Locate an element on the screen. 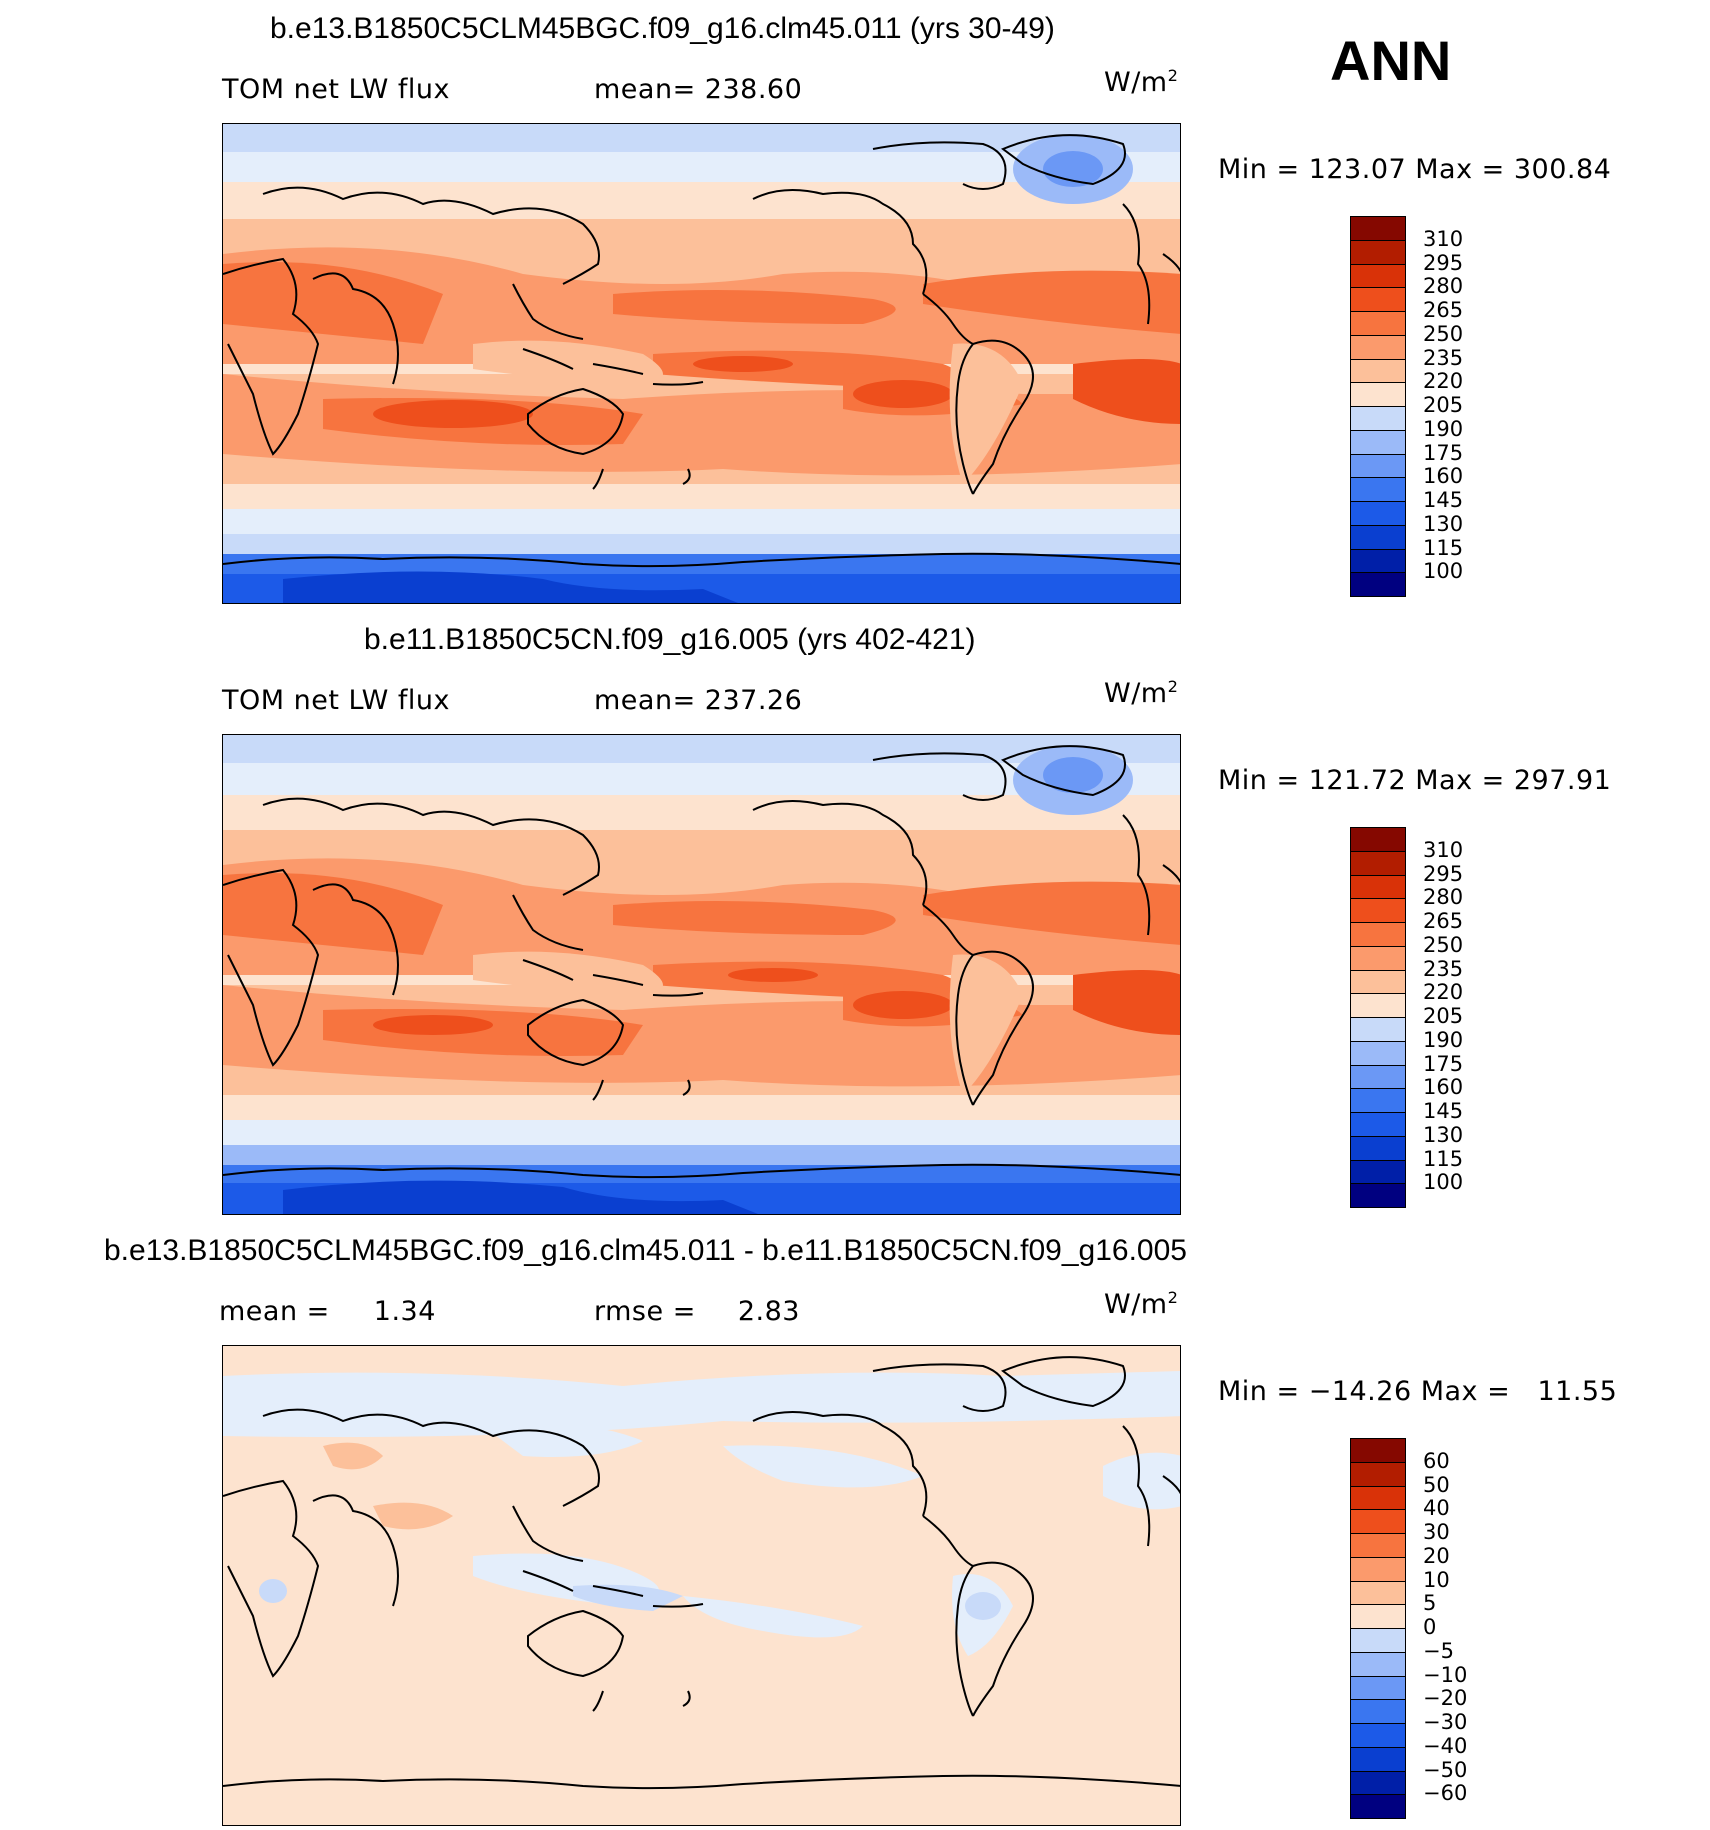 This screenshot has height=1830, width=1710. panel-2-variable-label: TOM net LW flux is located at coordinates (336, 700).